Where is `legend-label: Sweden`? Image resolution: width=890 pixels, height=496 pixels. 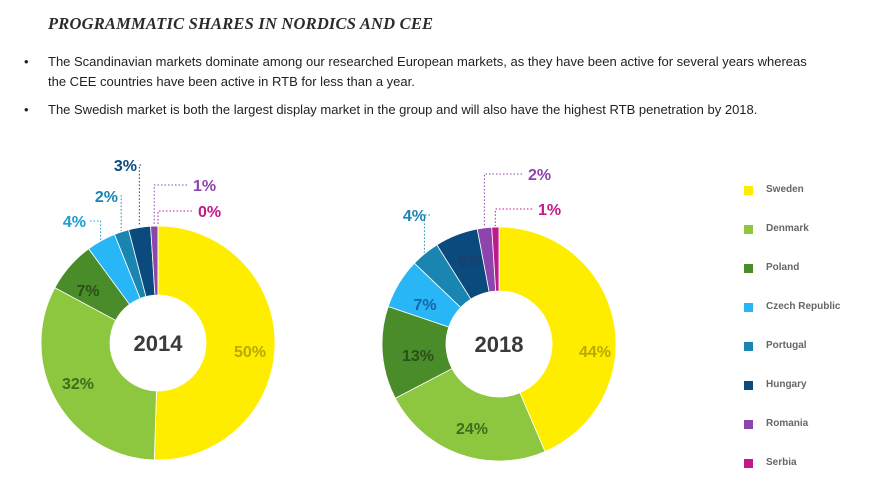
legend-label: Sweden is located at coordinates (785, 189).